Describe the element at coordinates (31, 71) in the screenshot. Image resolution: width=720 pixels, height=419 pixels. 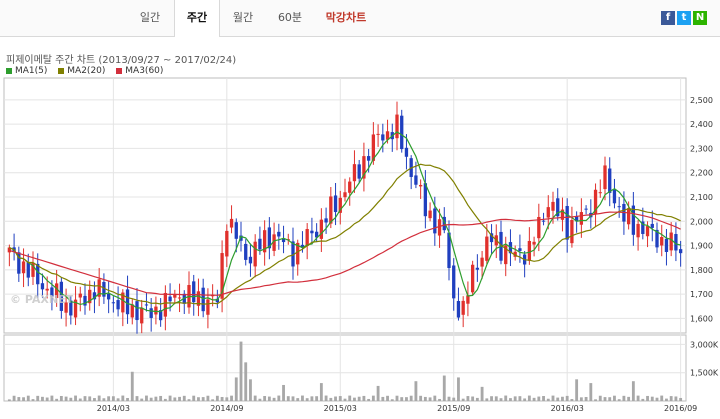
I see `legend-label-ma1: MA1(5)` at that location.